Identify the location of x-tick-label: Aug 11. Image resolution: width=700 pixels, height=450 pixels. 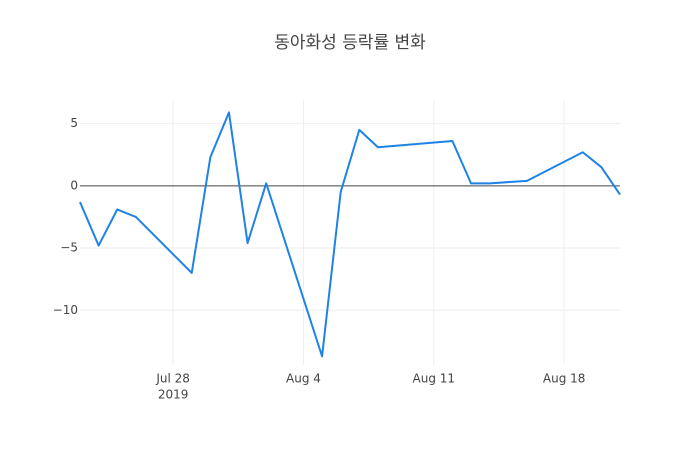
(434, 379).